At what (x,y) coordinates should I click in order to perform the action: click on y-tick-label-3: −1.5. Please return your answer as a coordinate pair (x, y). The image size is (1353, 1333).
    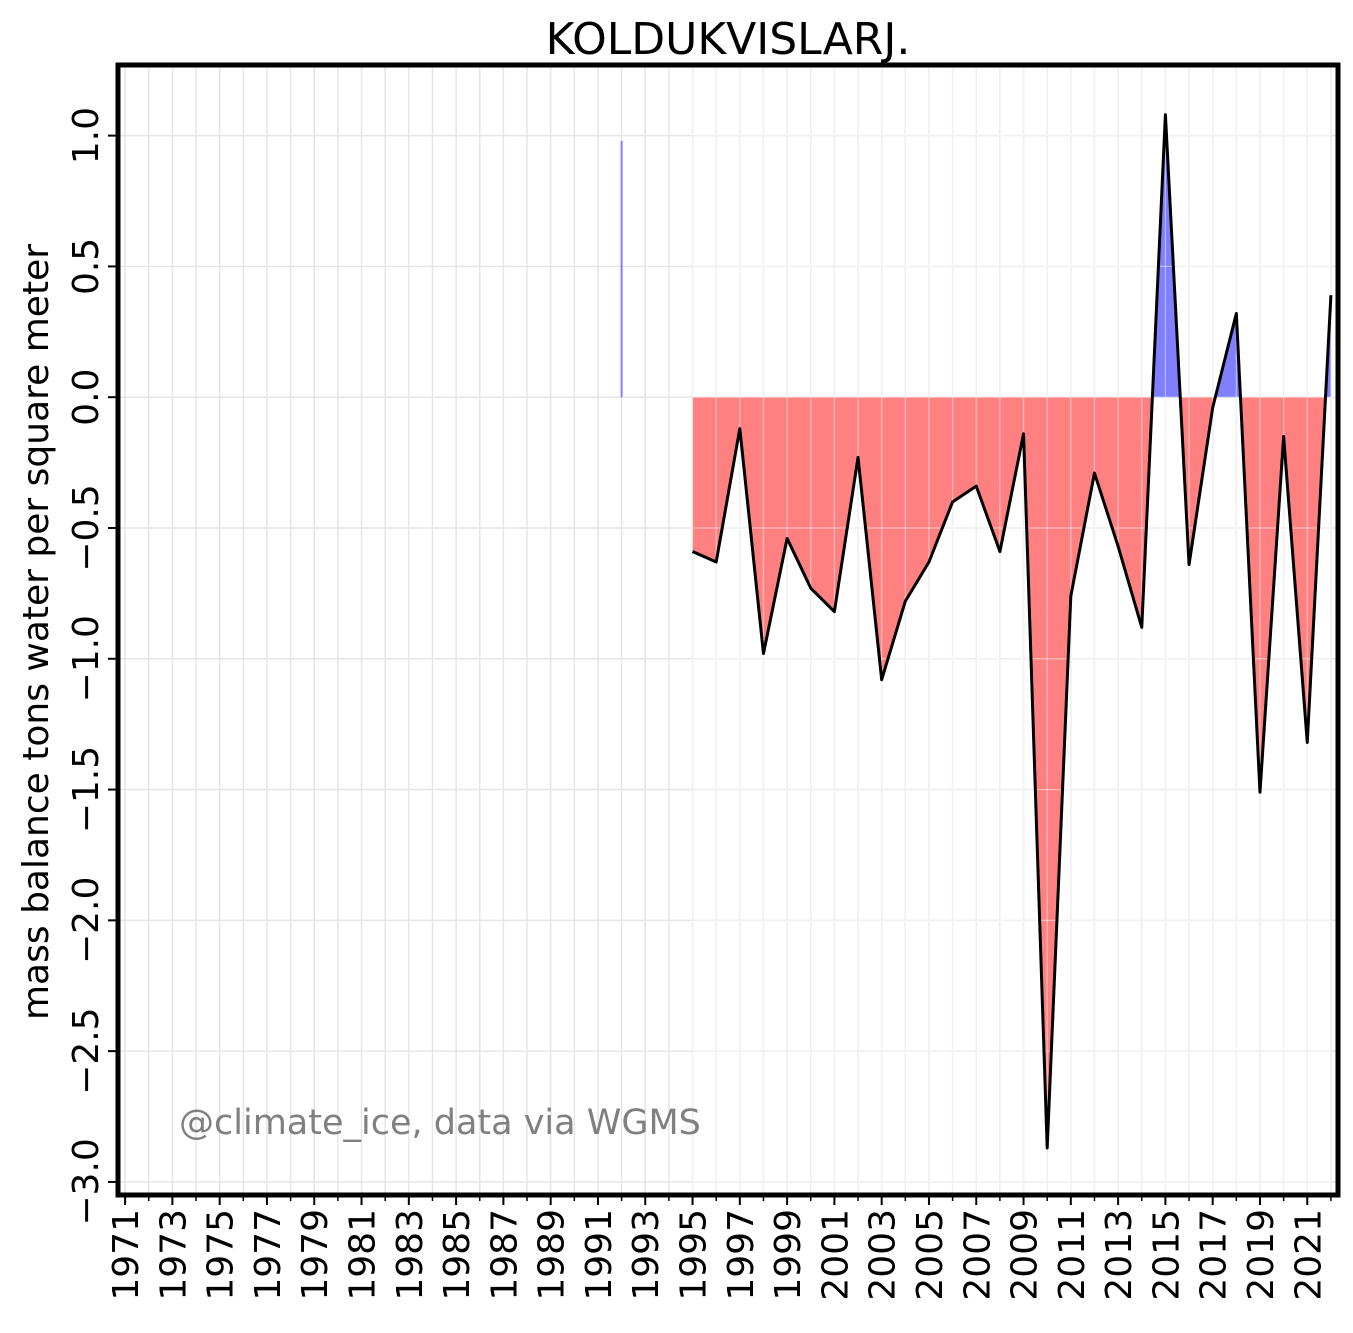
    Looking at the image, I should click on (86, 789).